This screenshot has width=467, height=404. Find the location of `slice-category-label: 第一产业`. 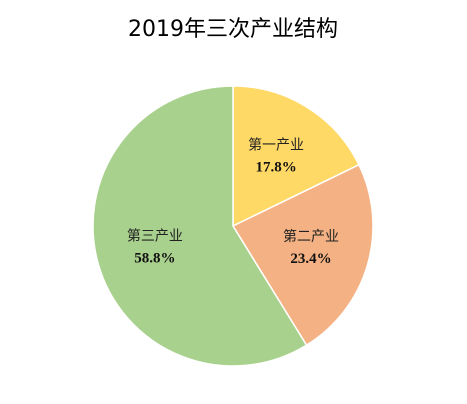

slice-category-label: 第一产业 is located at coordinates (276, 144).